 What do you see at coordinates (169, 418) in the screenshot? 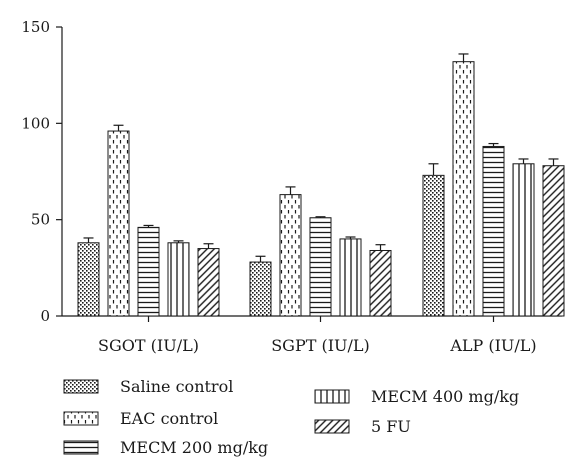
I see `legend-label: EAC control` at bounding box center [169, 418].